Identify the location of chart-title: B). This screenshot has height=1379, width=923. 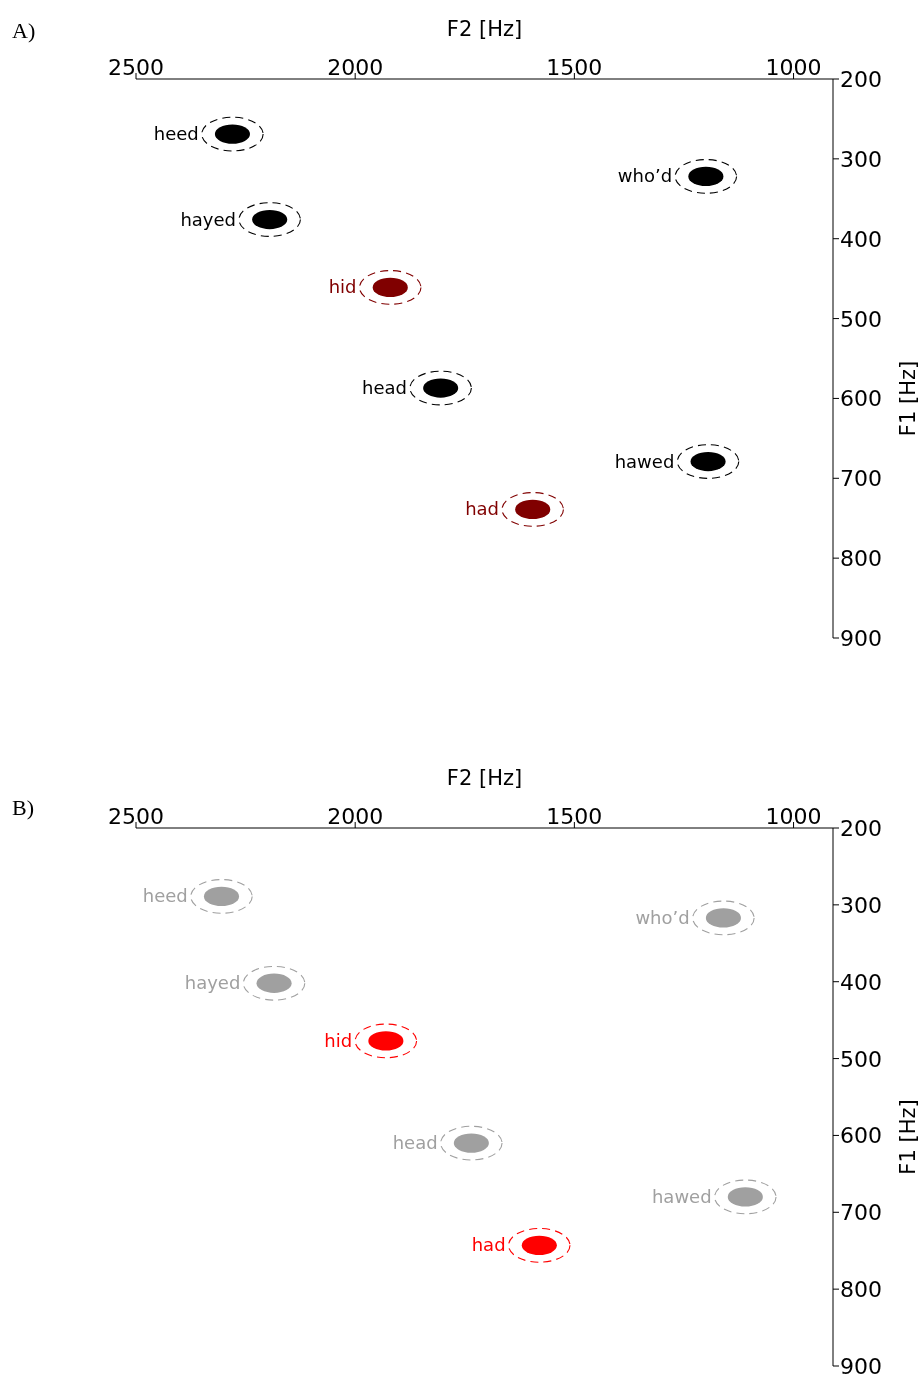
(23, 807).